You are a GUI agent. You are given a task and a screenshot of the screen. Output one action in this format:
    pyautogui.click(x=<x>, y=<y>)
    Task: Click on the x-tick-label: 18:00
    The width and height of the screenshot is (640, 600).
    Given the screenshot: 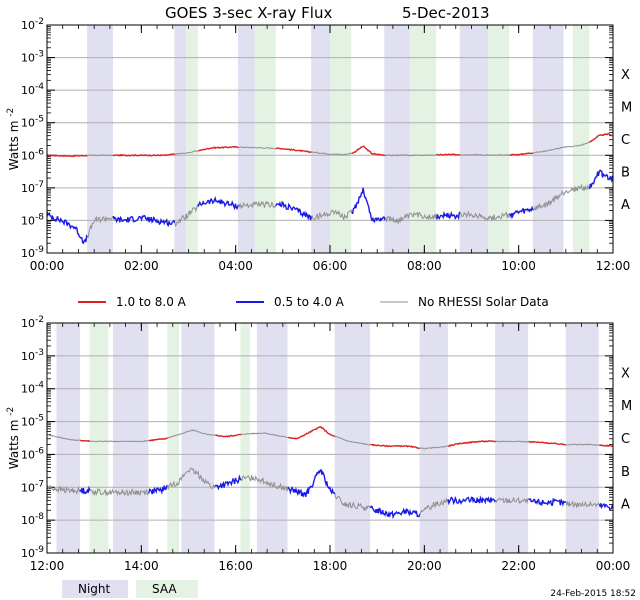 What is the action you would take?
    pyautogui.click(x=330, y=566)
    